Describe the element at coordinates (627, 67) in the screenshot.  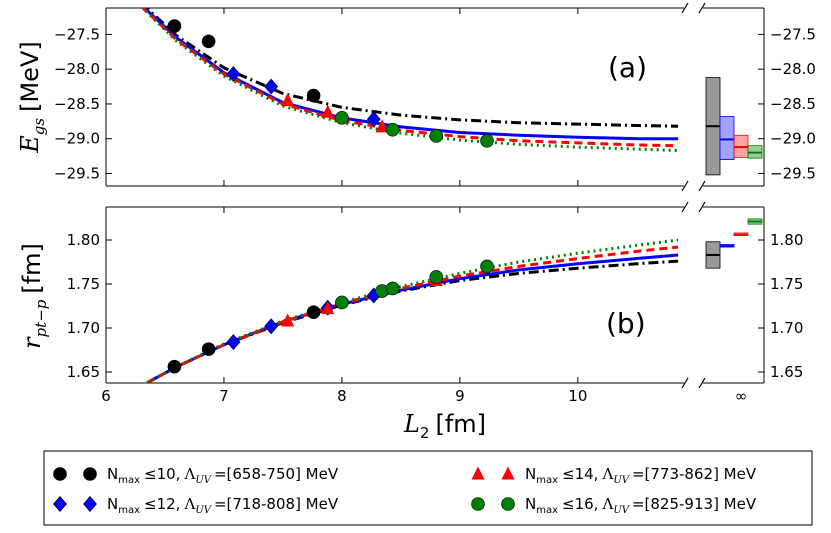
I see `panel-a-label: (a)` at that location.